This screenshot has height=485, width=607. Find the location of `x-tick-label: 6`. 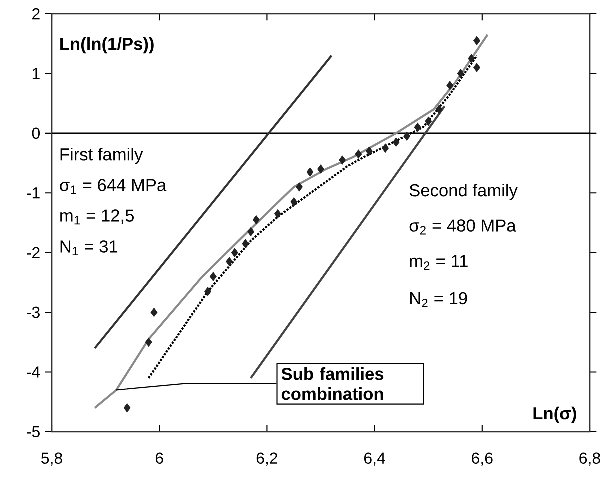

x-tick-label: 6 is located at coordinates (160, 458).